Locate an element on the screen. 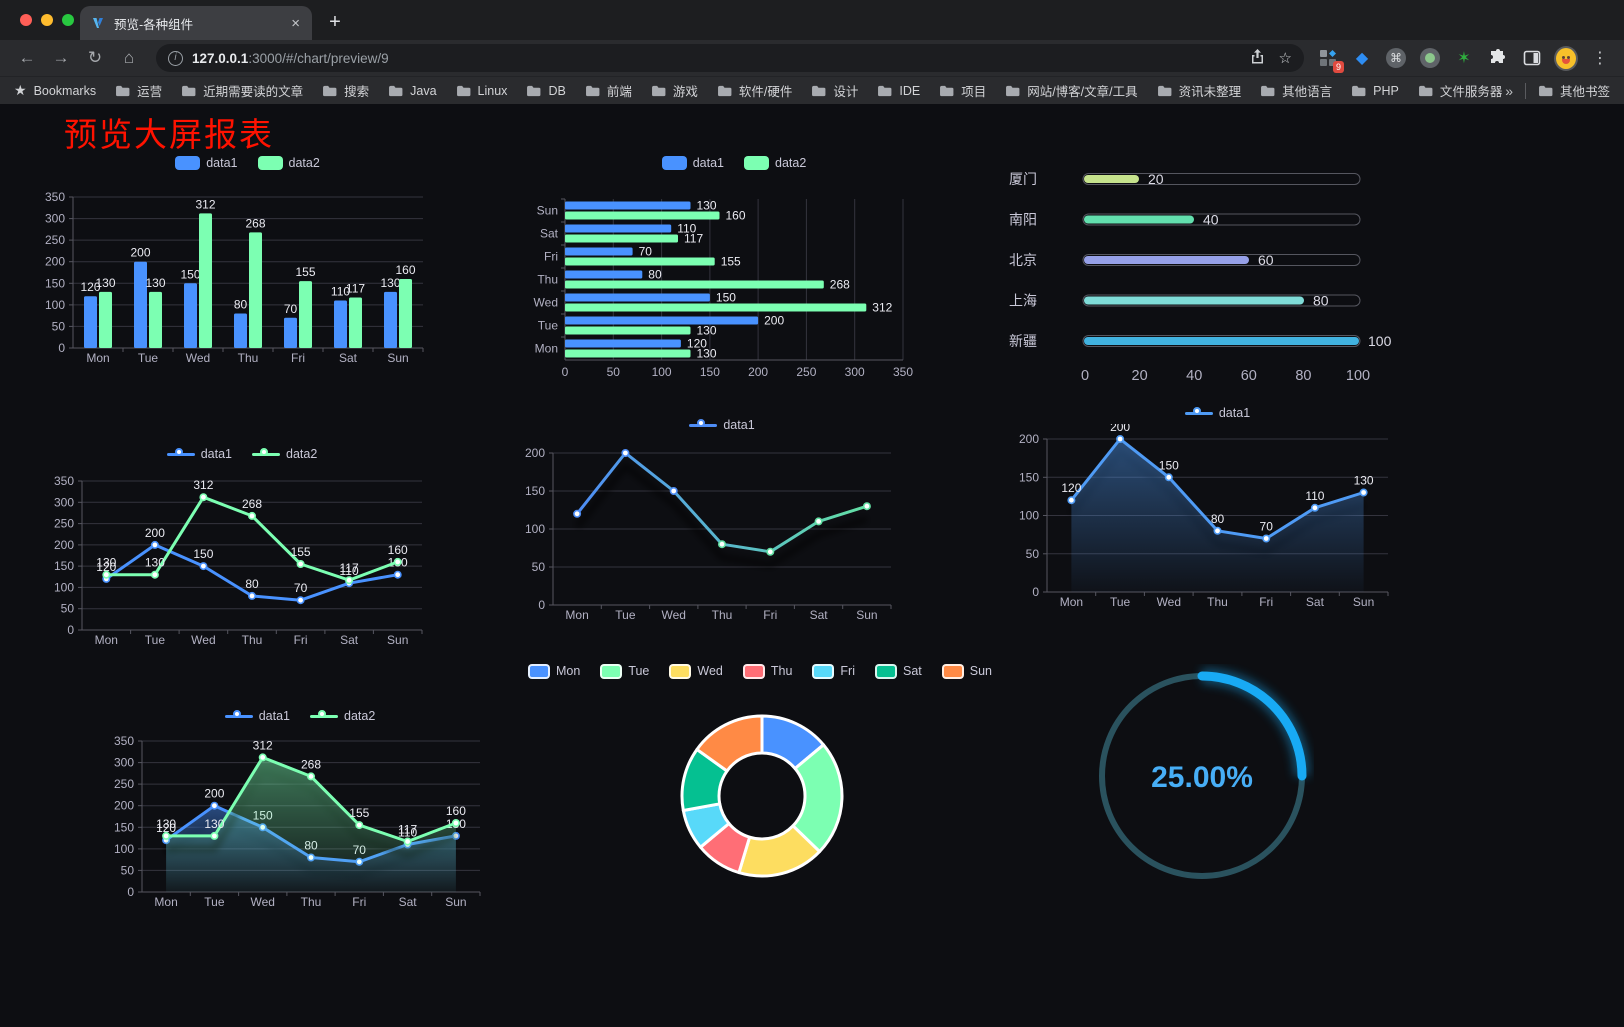  svg-text: 250 is located at coordinates (806, 372).